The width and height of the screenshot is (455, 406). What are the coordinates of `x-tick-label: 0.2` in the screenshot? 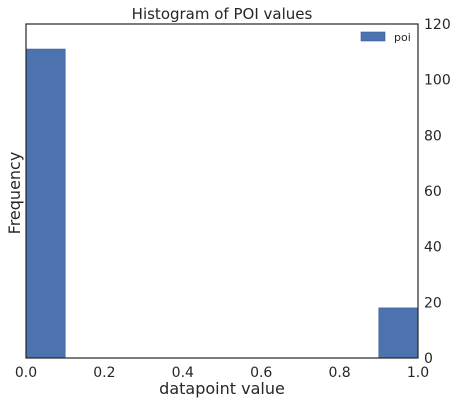 It's located at (104, 373).